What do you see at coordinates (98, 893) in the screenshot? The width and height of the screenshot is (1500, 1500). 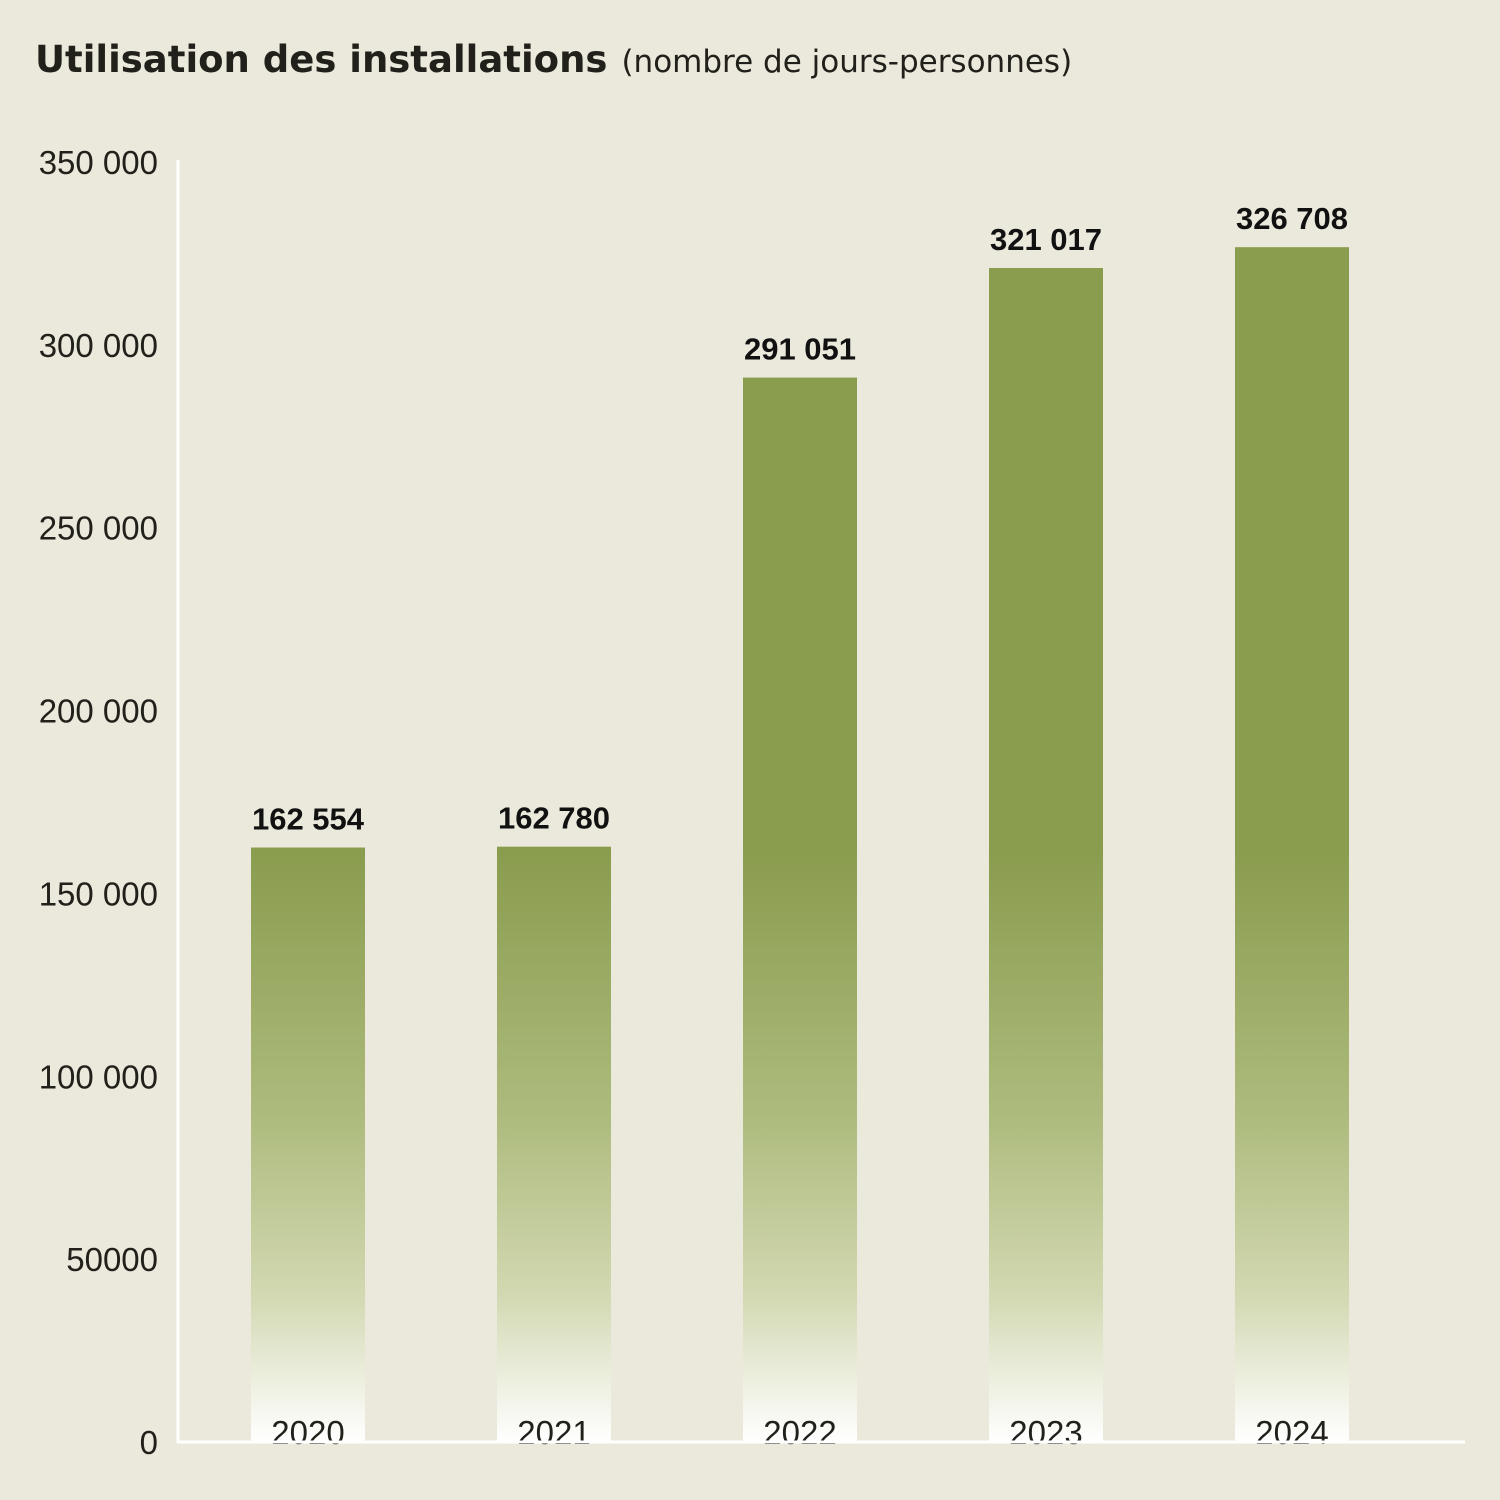 I see `y-tick-label: 150 000` at bounding box center [98, 893].